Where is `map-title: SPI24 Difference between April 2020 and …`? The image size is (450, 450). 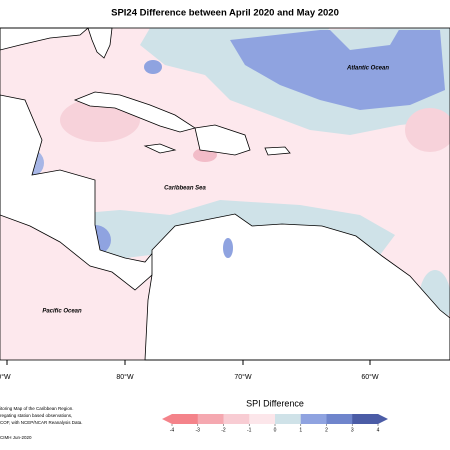 map-title: SPI24 Difference between April 2020 and … is located at coordinates (225, 13).